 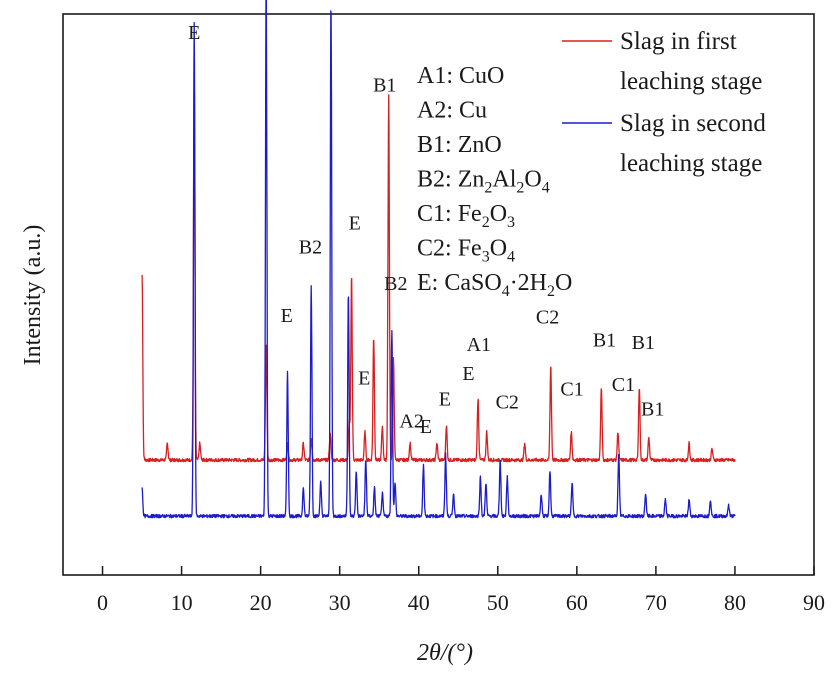 I want to click on peak-label: A2, so click(x=411, y=421).